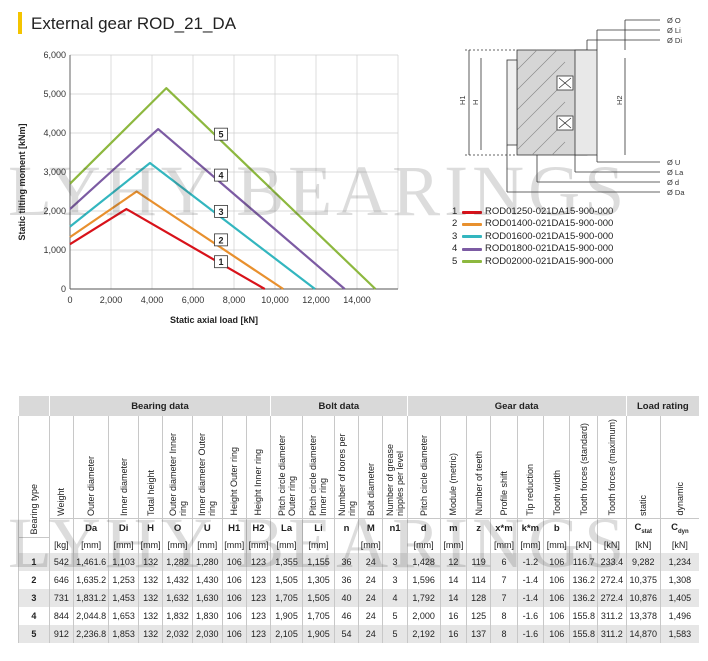  Describe the element at coordinates (214, 320) in the screenshot. I see `x-axis-title: Static axial load [kN]` at that location.